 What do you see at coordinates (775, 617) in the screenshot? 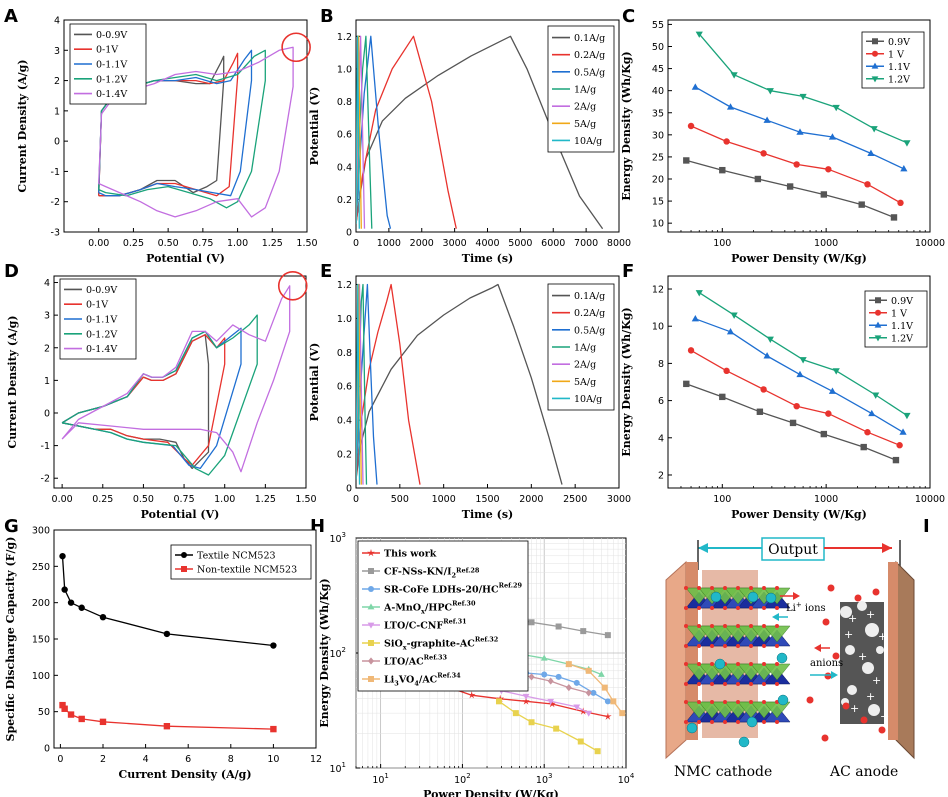
I see `li-ion-return-head-icon` at bounding box center [775, 617].